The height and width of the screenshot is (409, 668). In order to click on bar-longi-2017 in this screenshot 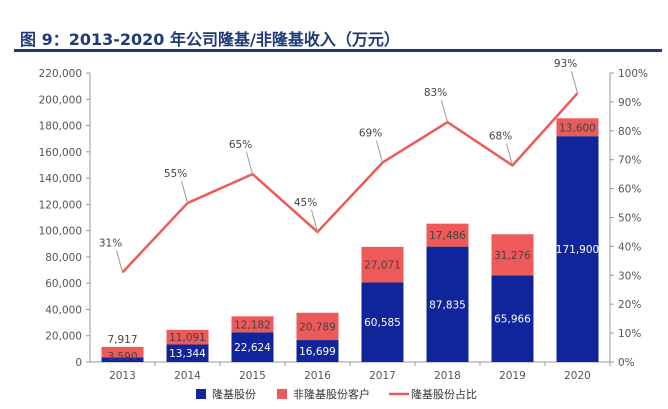, I will do `click(382, 322)`.